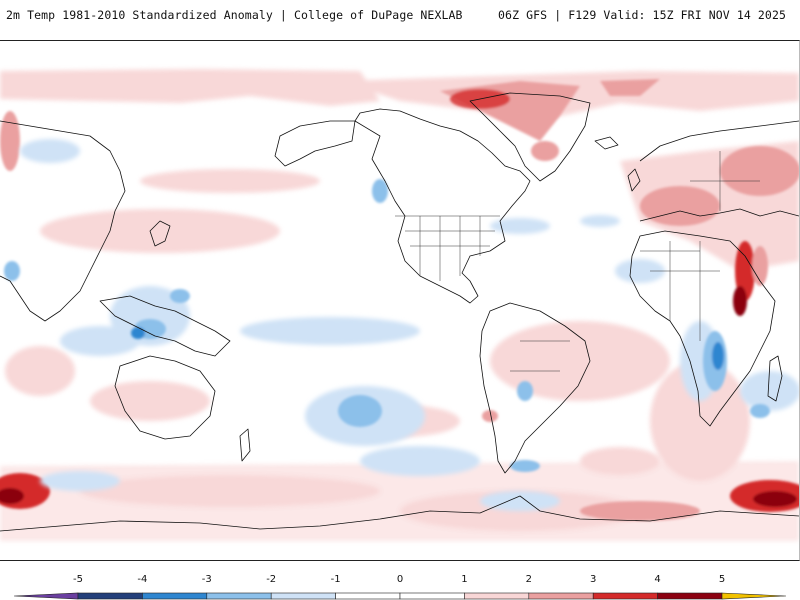 Image resolution: width=800 pixels, height=600 pixels. Describe the element at coordinates (657, 579) in the screenshot. I see `colorbar-tick-label: 4` at that location.